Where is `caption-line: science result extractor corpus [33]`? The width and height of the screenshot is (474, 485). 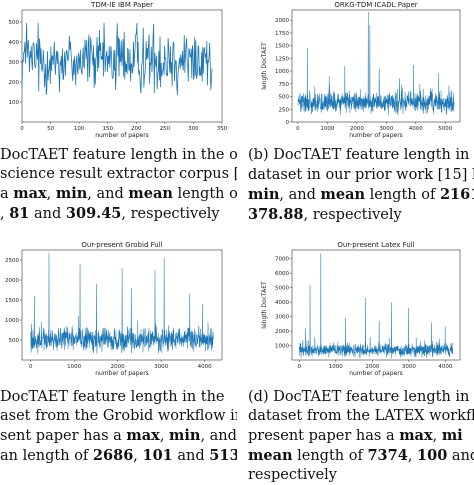 caption-line: science result extractor corpus [33] is located at coordinates (118, 174).